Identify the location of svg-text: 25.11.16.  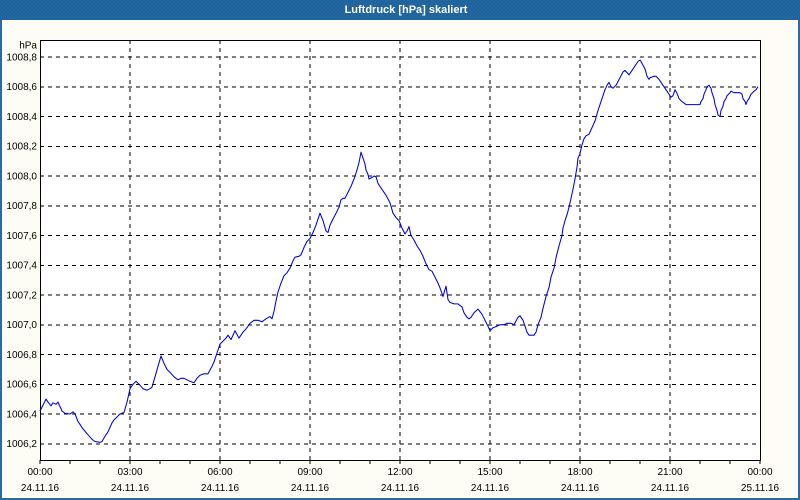
(760, 488).